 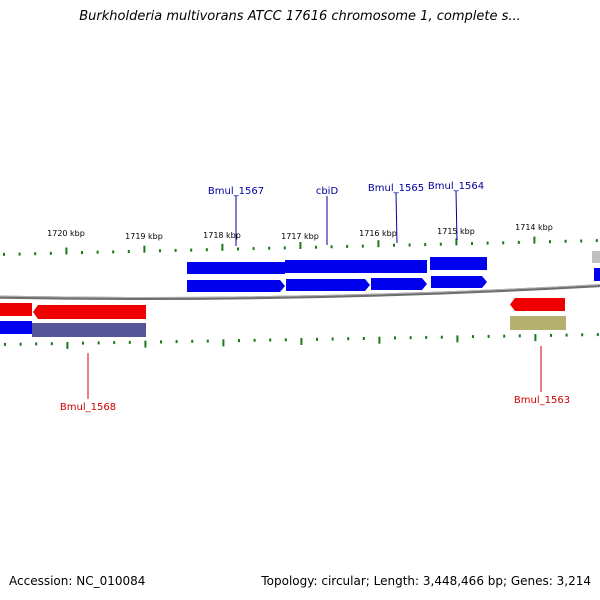 I want to click on scale-label: 1716 kbp, so click(x=378, y=233).